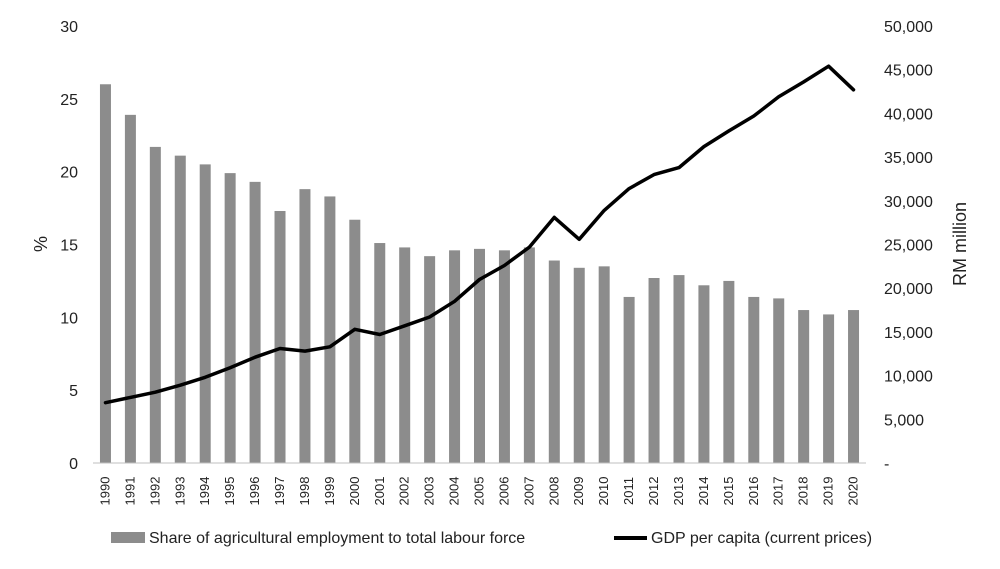  What do you see at coordinates (886, 464) in the screenshot?
I see `right-tick-label: -` at bounding box center [886, 464].